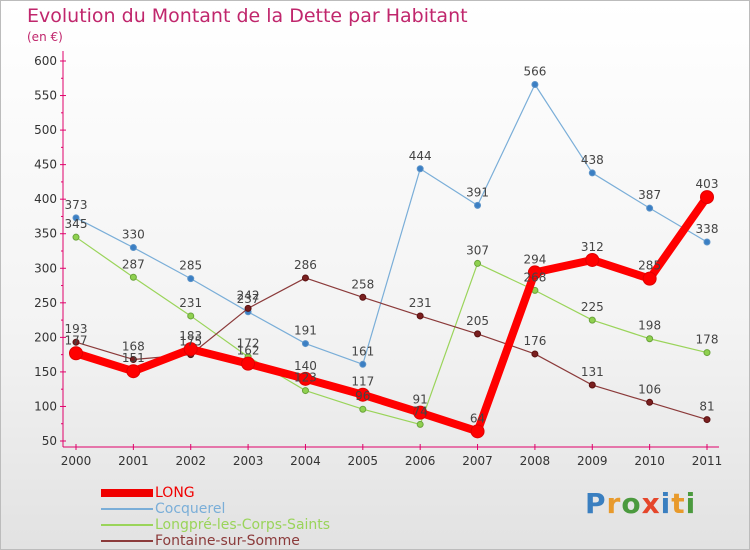 This screenshot has height=550, width=750. Describe the element at coordinates (248, 299) in the screenshot. I see `data-label: 237` at that location.